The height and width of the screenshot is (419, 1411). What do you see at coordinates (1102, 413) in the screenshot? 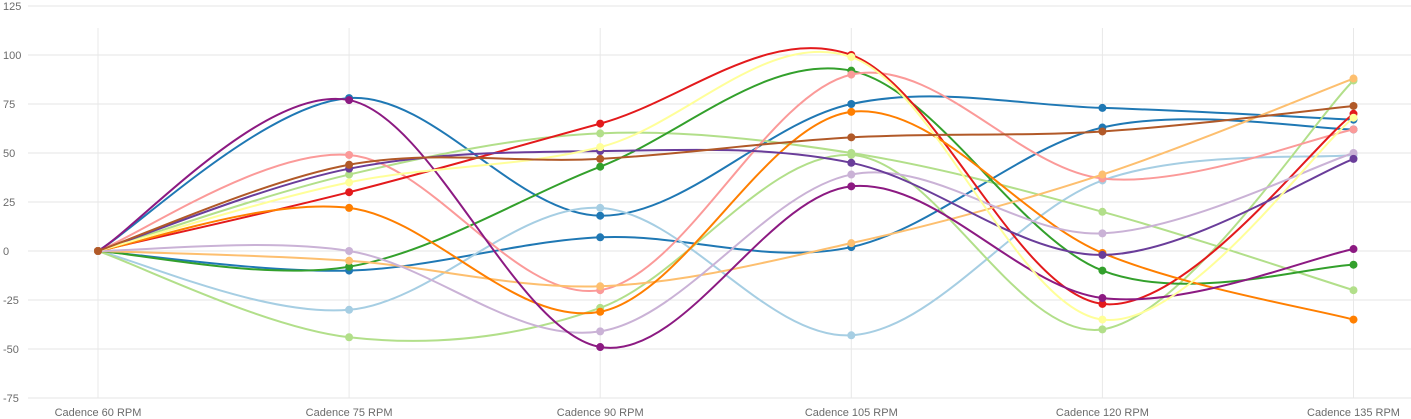
I see `x-tick-label: Cadence 120 RPM` at bounding box center [1102, 413].